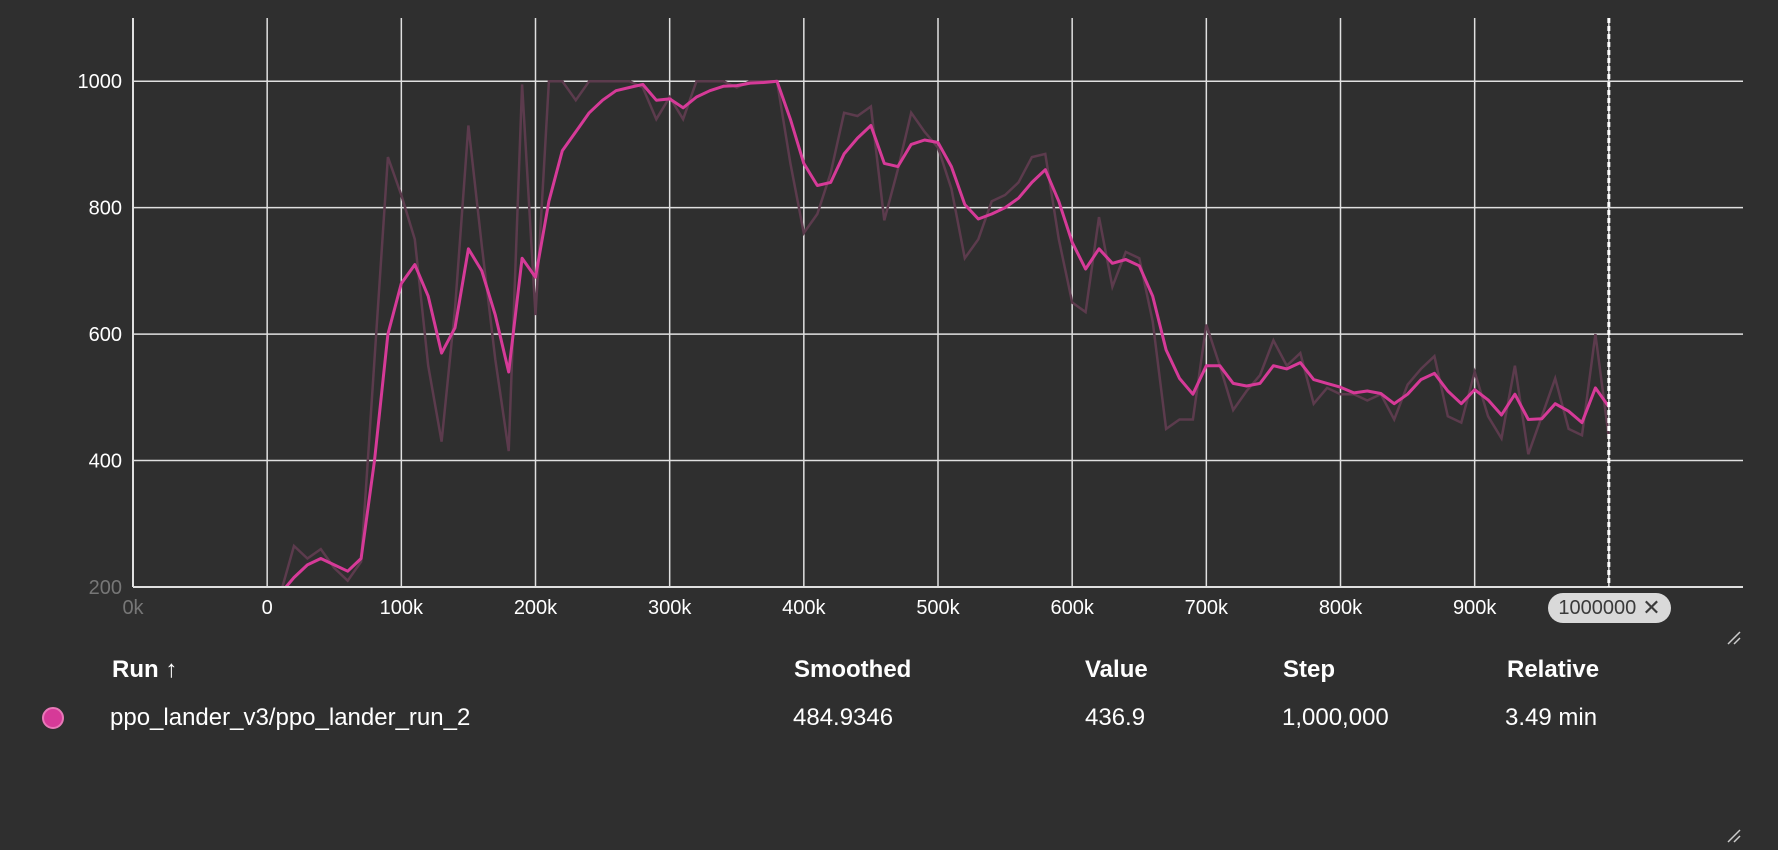 The width and height of the screenshot is (1778, 850). What do you see at coordinates (402, 608) in the screenshot?
I see `x-tick-label: 100k` at bounding box center [402, 608].